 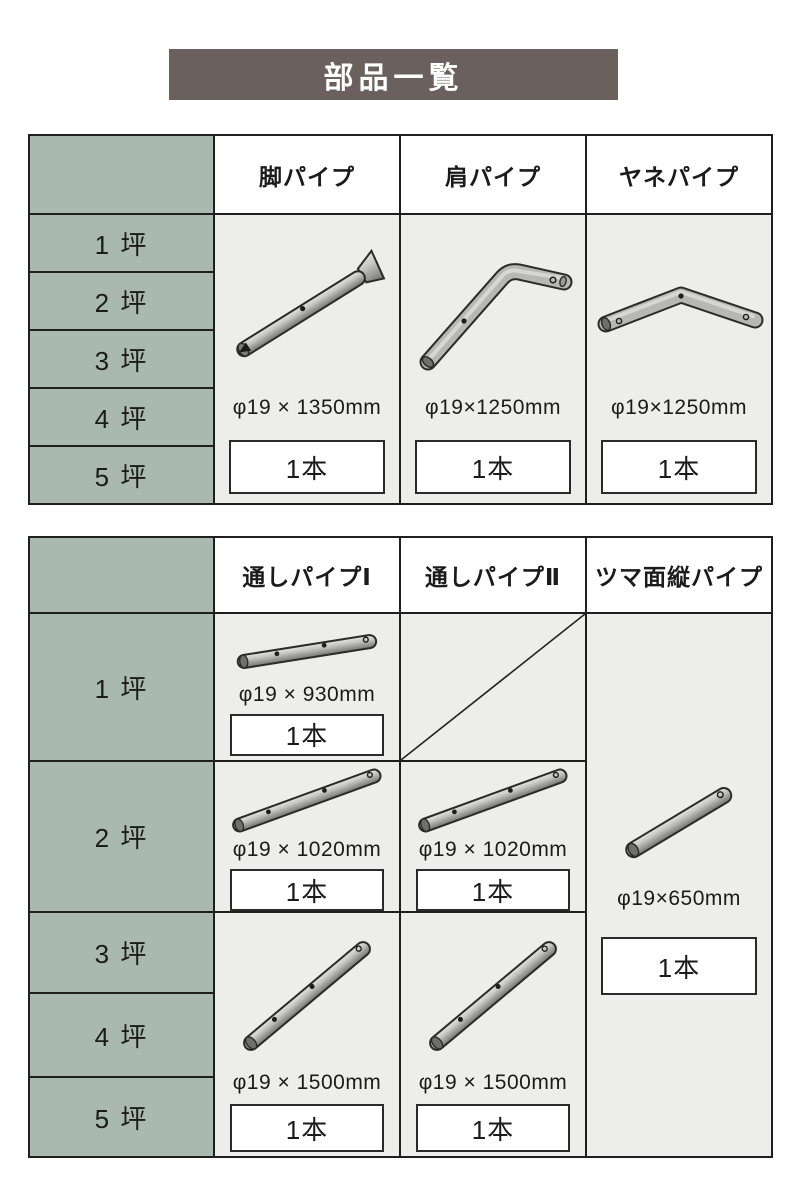 I want to click on table1-cell-leg-pipe: φ19 × 1350mm 1本, so click(x=307, y=359).